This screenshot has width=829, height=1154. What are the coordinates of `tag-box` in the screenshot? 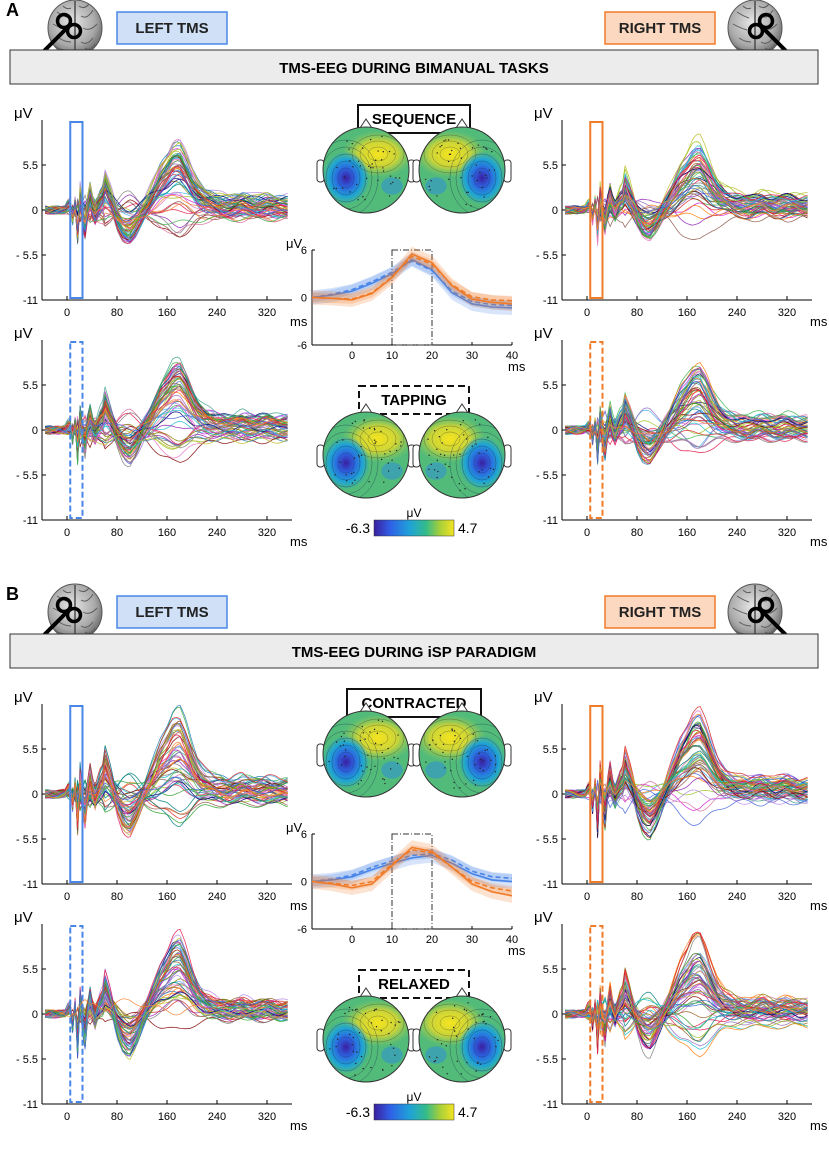 It's located at (172, 612).